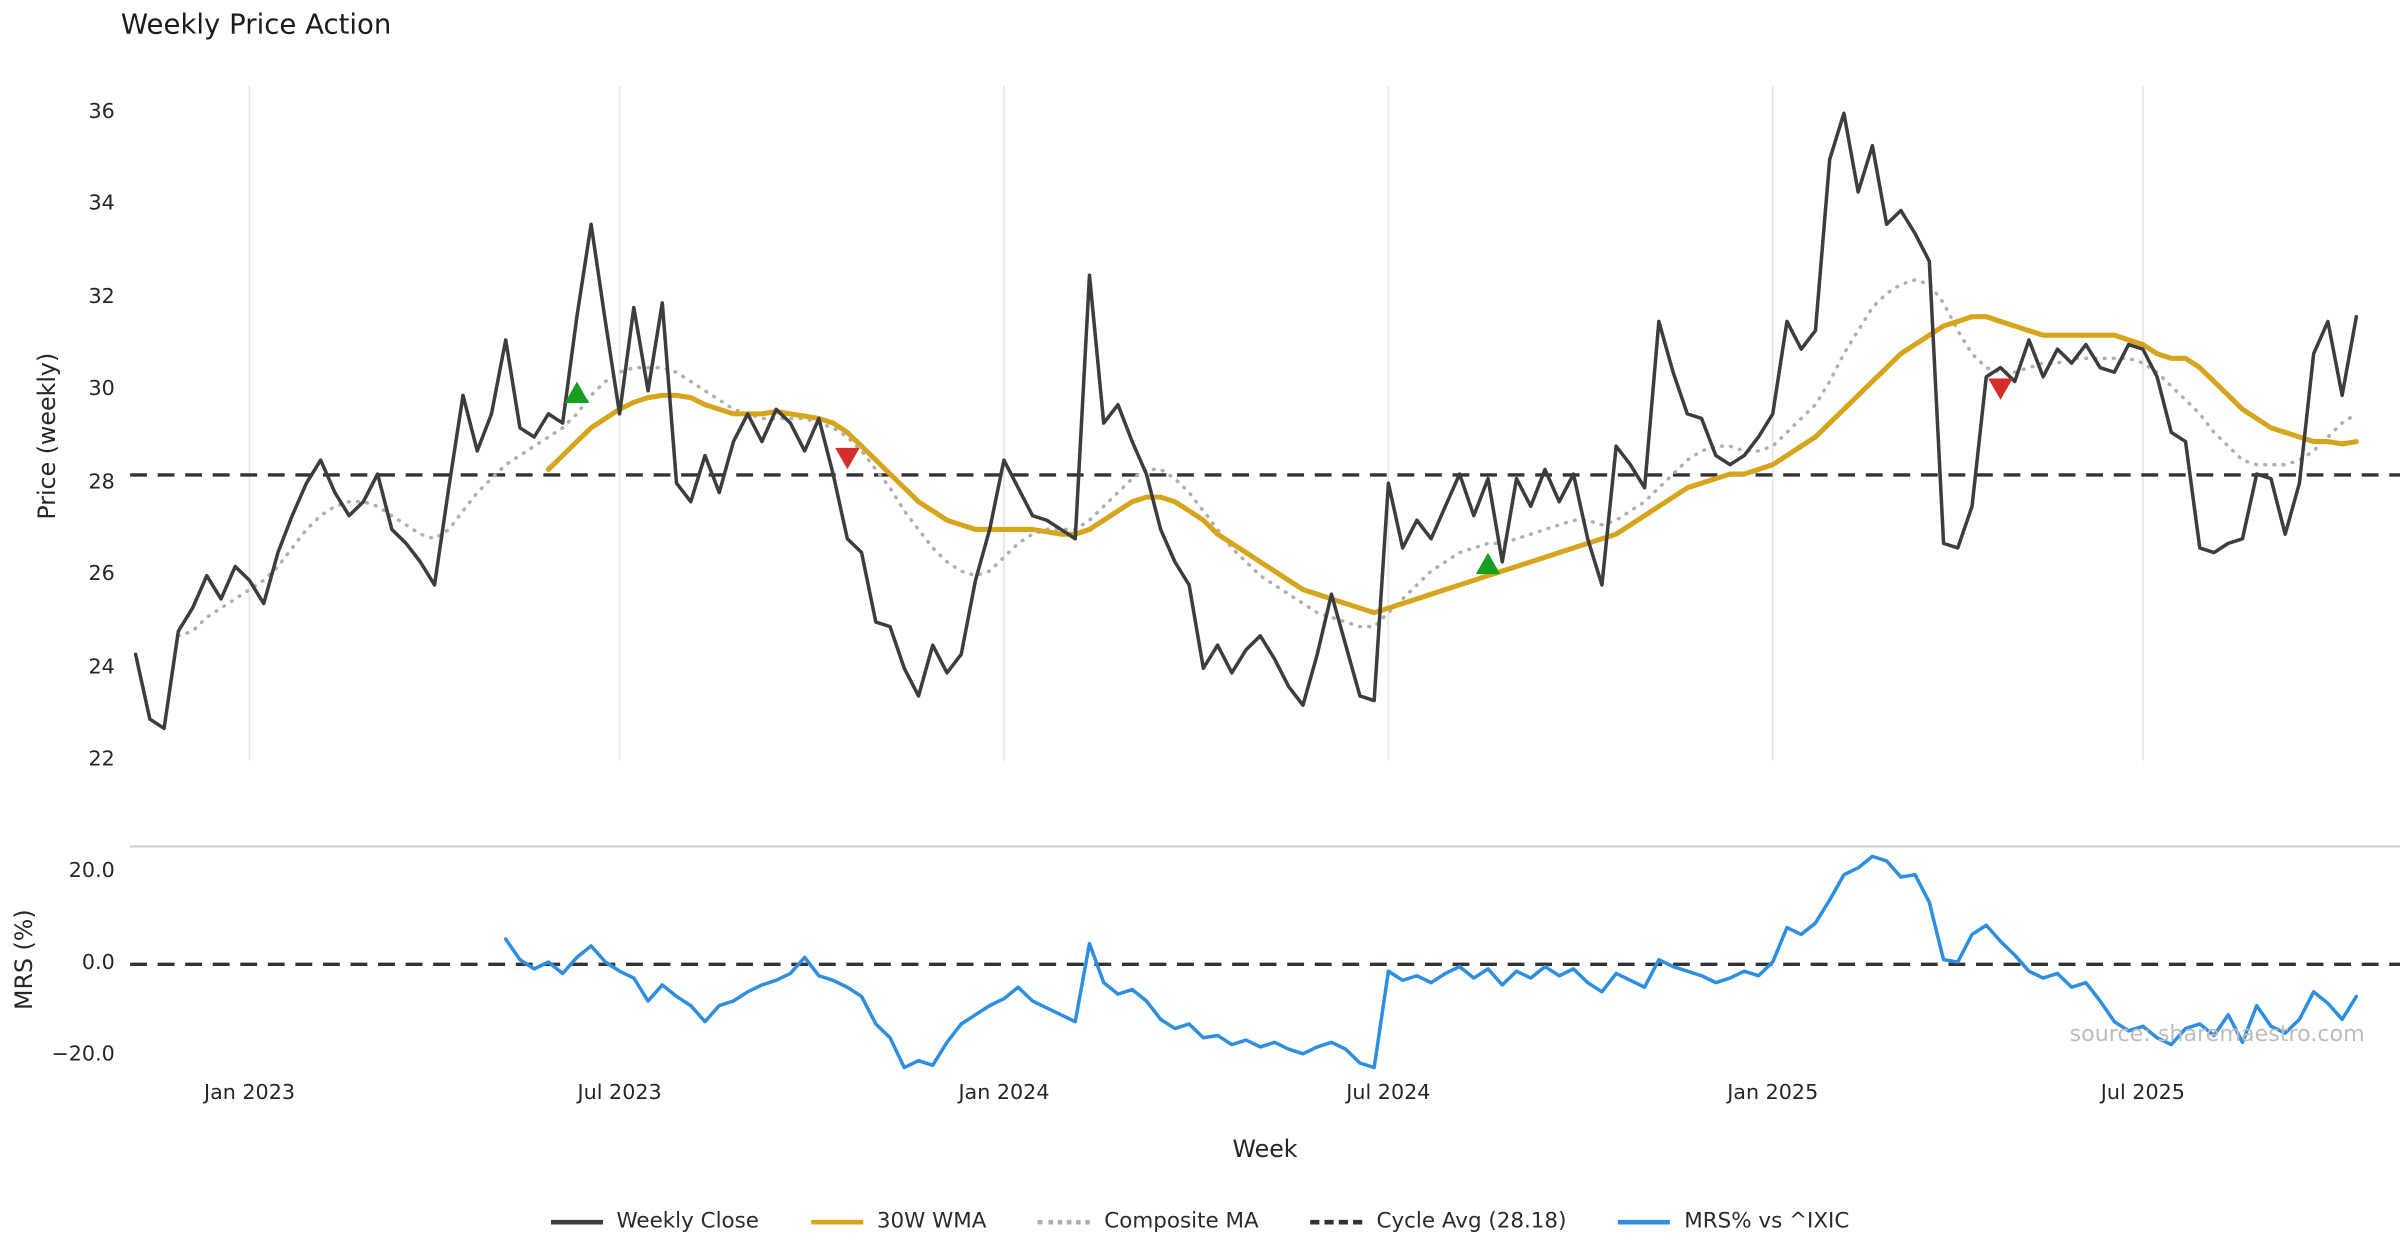  What do you see at coordinates (687, 1221) in the screenshot?
I see `legend-label: Weekly Close` at bounding box center [687, 1221].